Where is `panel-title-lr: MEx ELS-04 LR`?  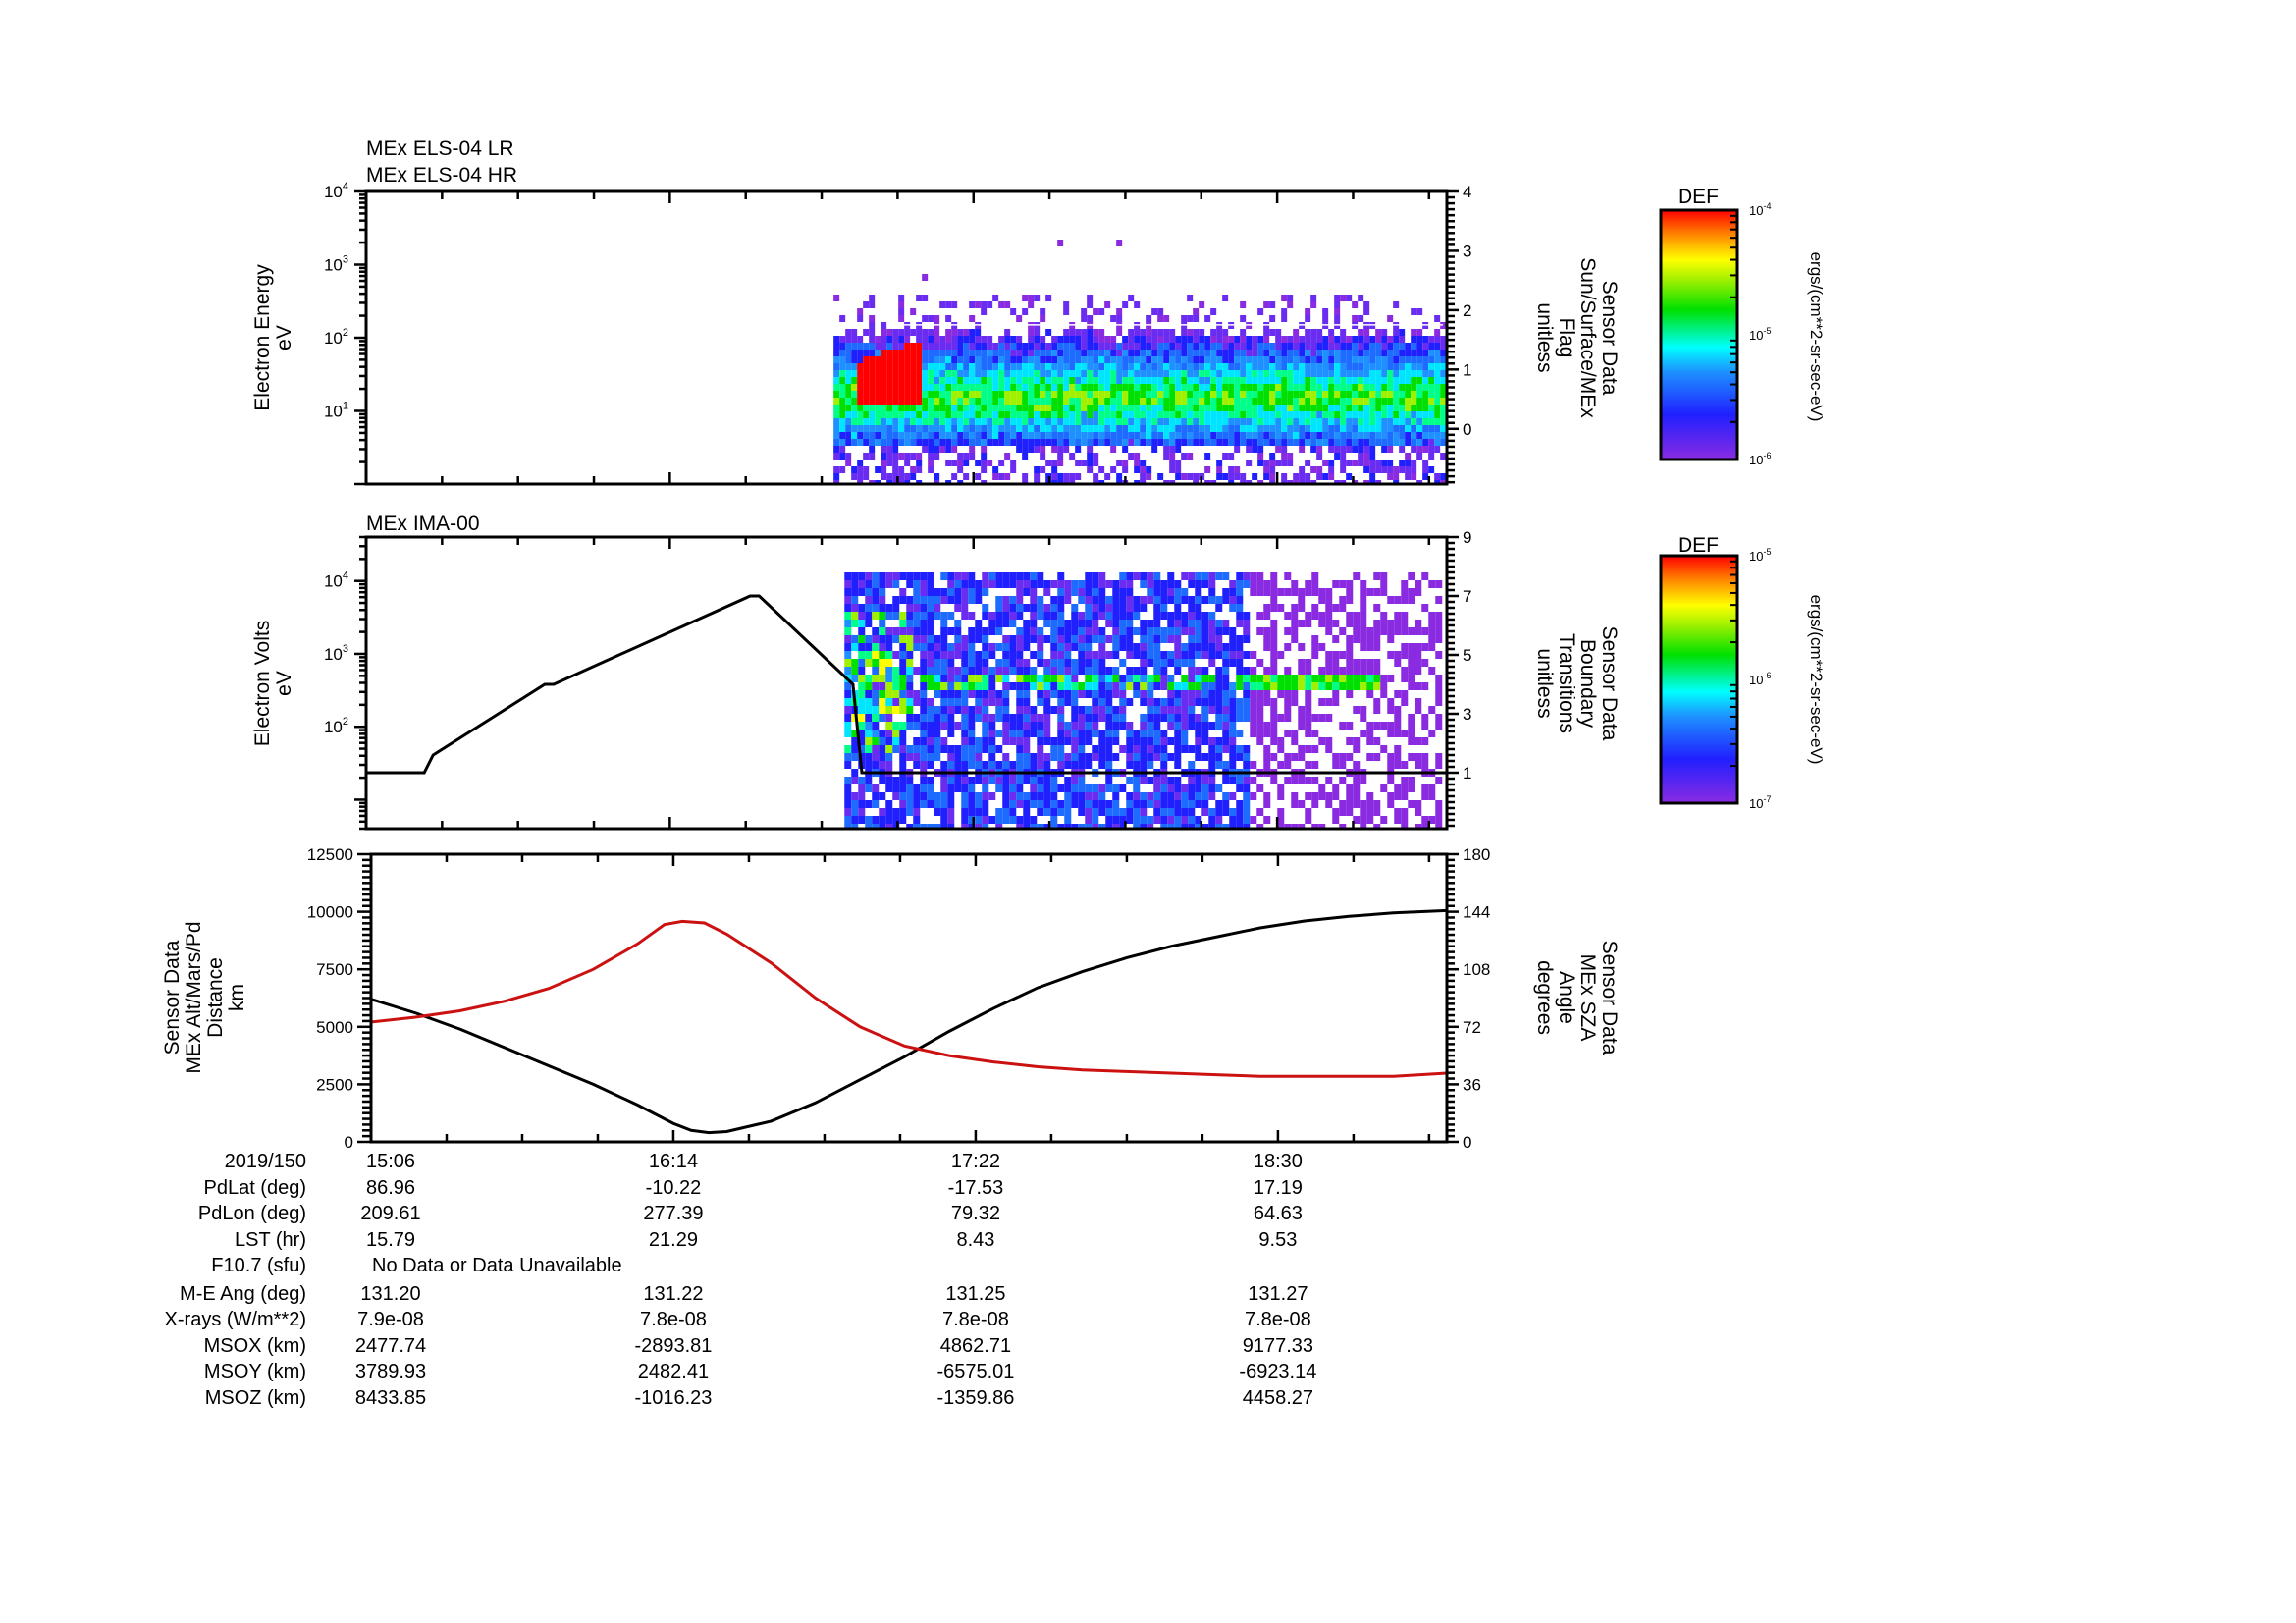
panel-title-lr: MEx ELS-04 LR is located at coordinates (440, 148).